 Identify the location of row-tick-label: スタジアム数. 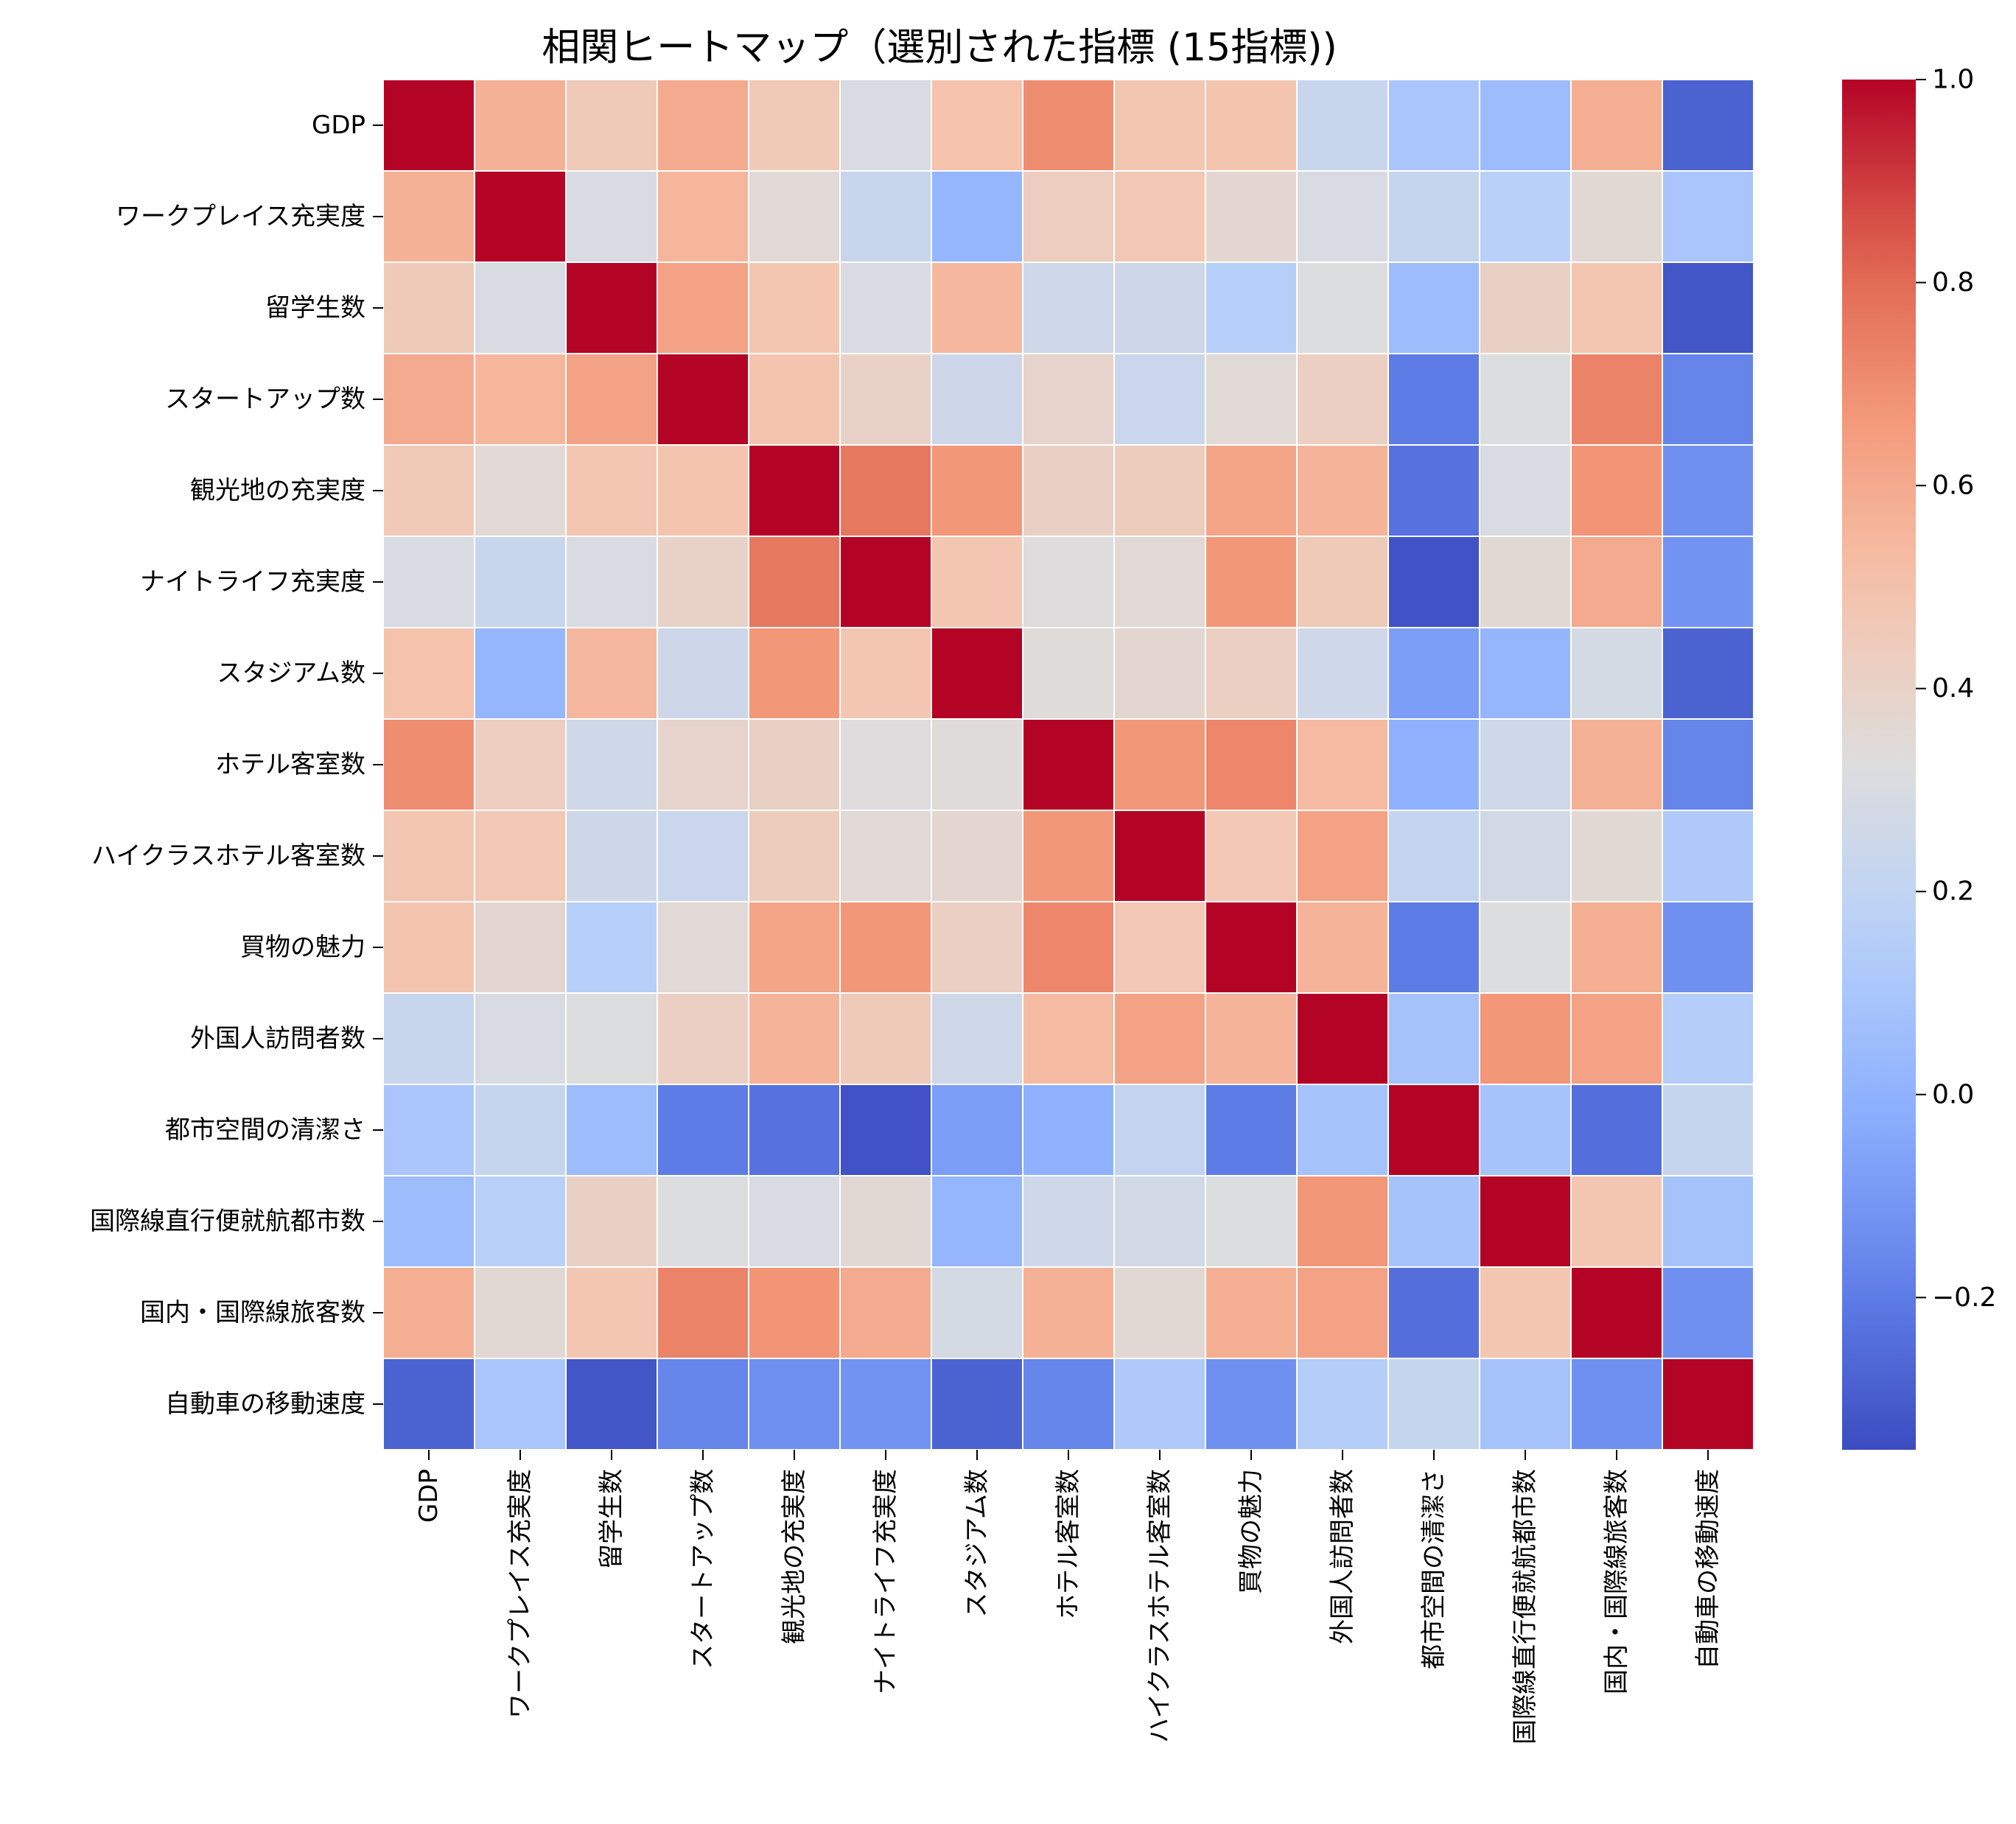
(291, 673).